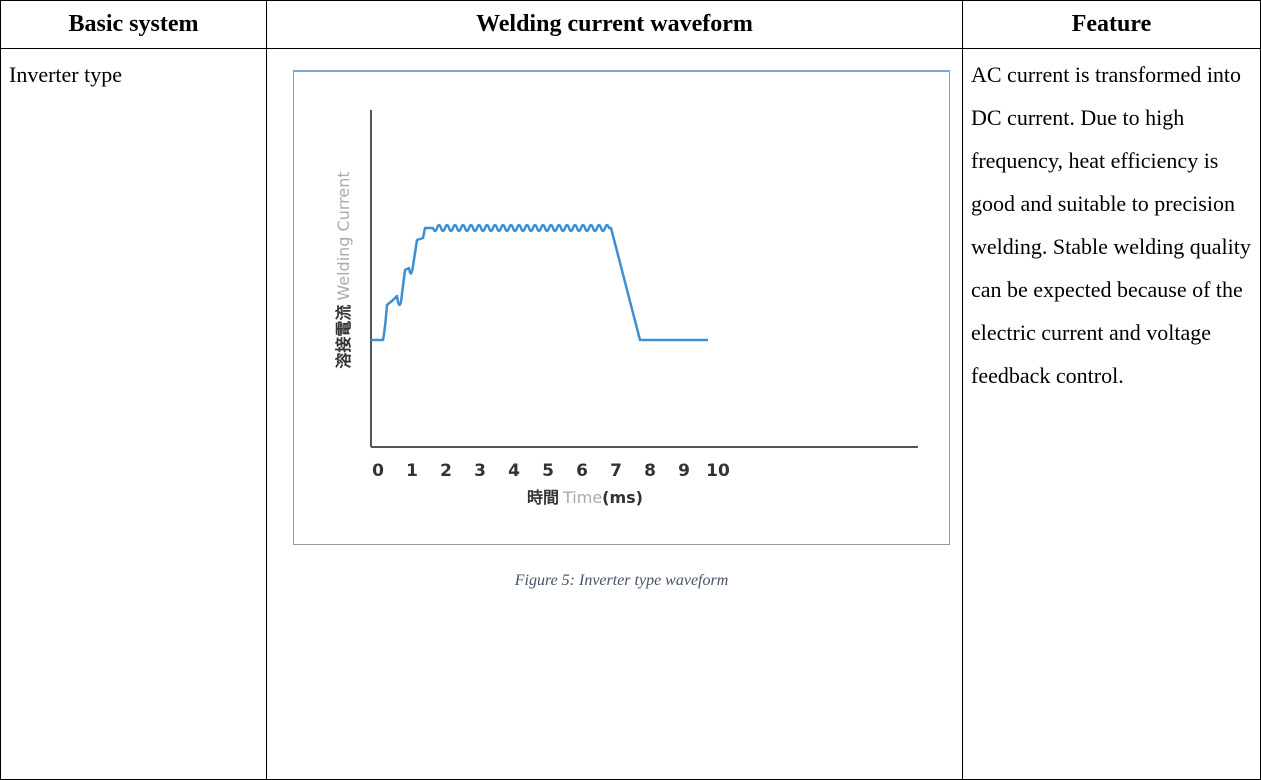 This screenshot has height=780, width=1261. Describe the element at coordinates (621, 580) in the screenshot. I see `figure-caption: Figure 5: Inverter type waveform` at that location.